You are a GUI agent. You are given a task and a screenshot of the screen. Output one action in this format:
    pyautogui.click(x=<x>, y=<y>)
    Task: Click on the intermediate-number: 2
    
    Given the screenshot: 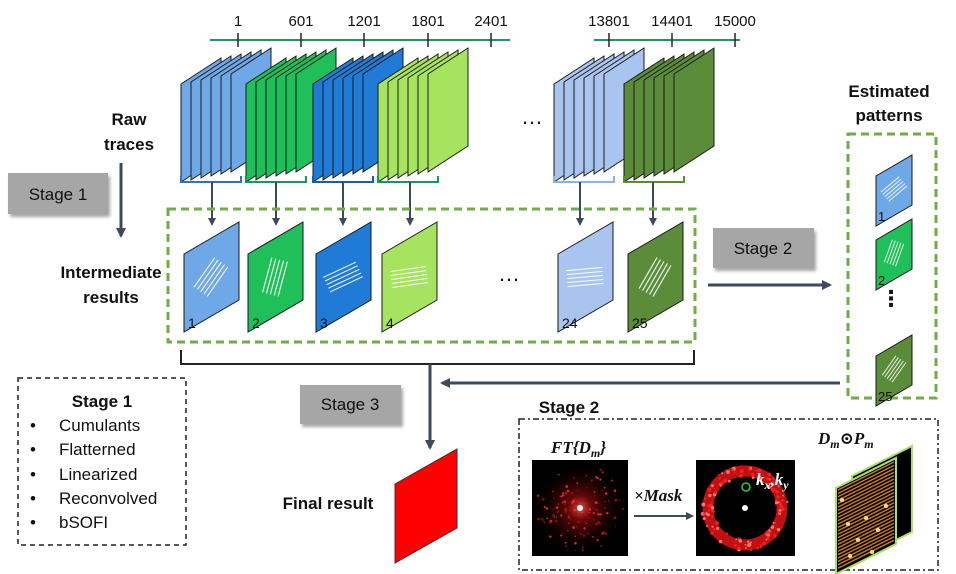 What is the action you would take?
    pyautogui.click(x=256, y=323)
    